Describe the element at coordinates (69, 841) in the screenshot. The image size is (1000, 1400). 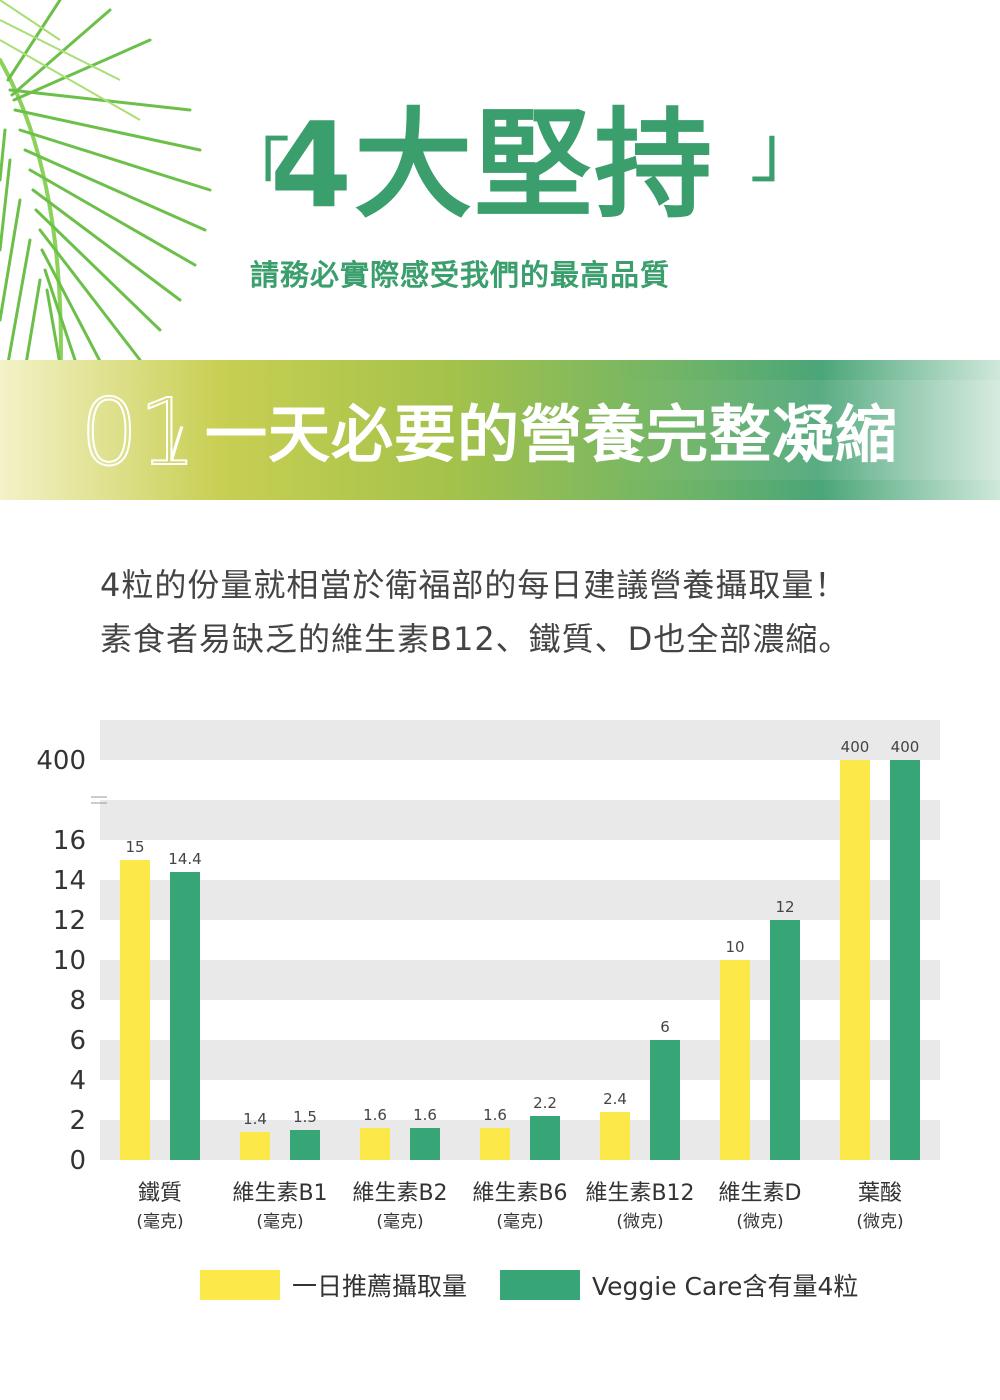
I see `y-tick-label: 16` at that location.